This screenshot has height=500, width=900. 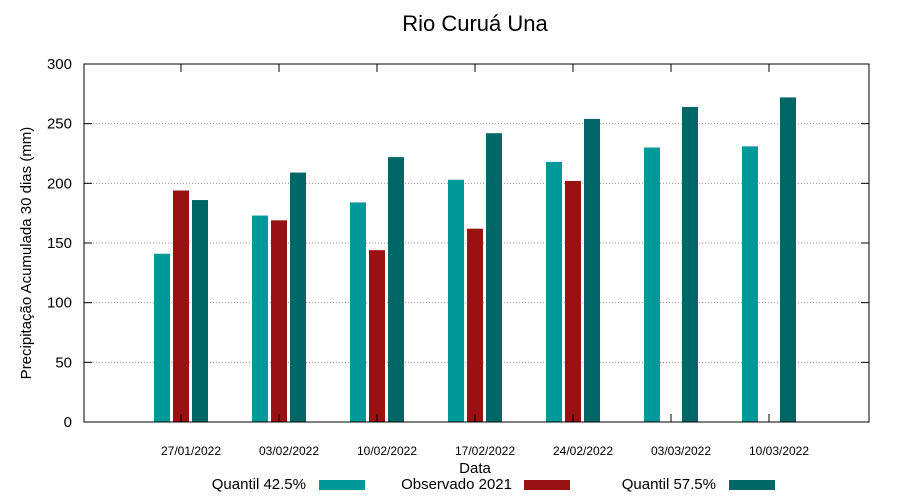 What do you see at coordinates (475, 23) in the screenshot?
I see `chart-title: Rio Curuá Una` at bounding box center [475, 23].